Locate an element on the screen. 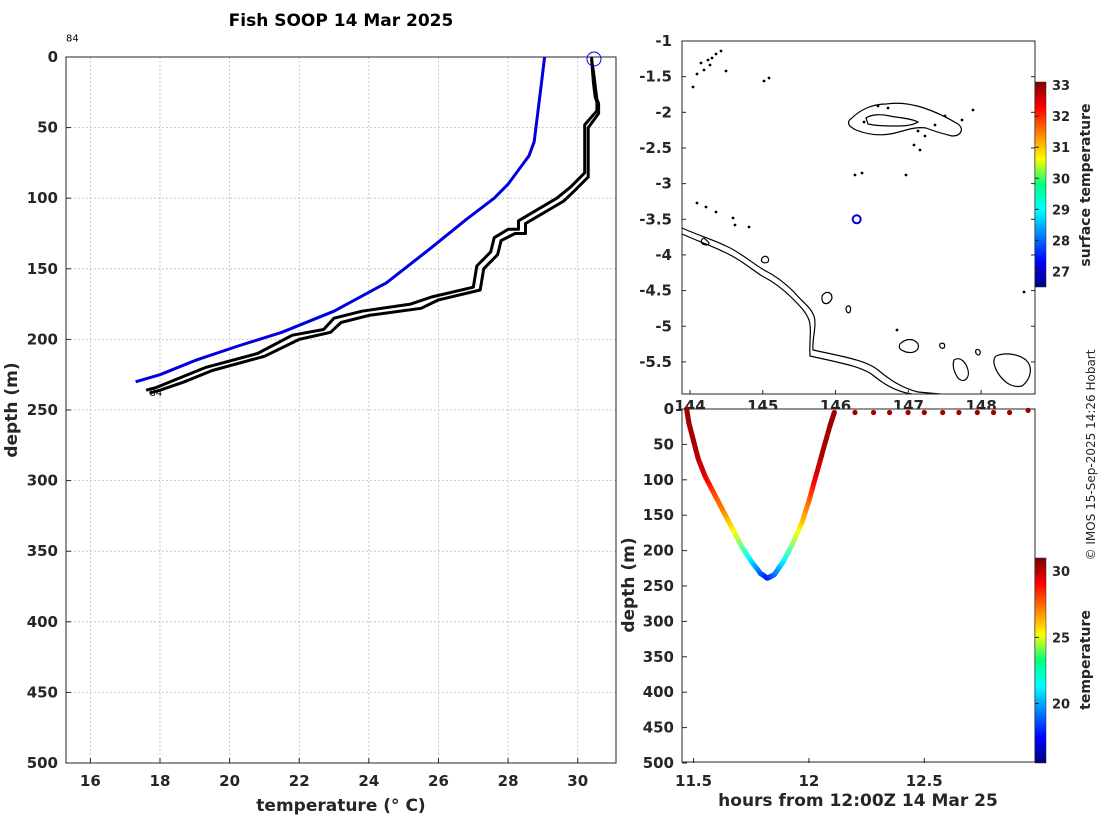 The height and width of the screenshot is (820, 1100). copyright-text: © IMOS 15-Sep-2025 14:26 Hobart is located at coordinates (1091, 454).